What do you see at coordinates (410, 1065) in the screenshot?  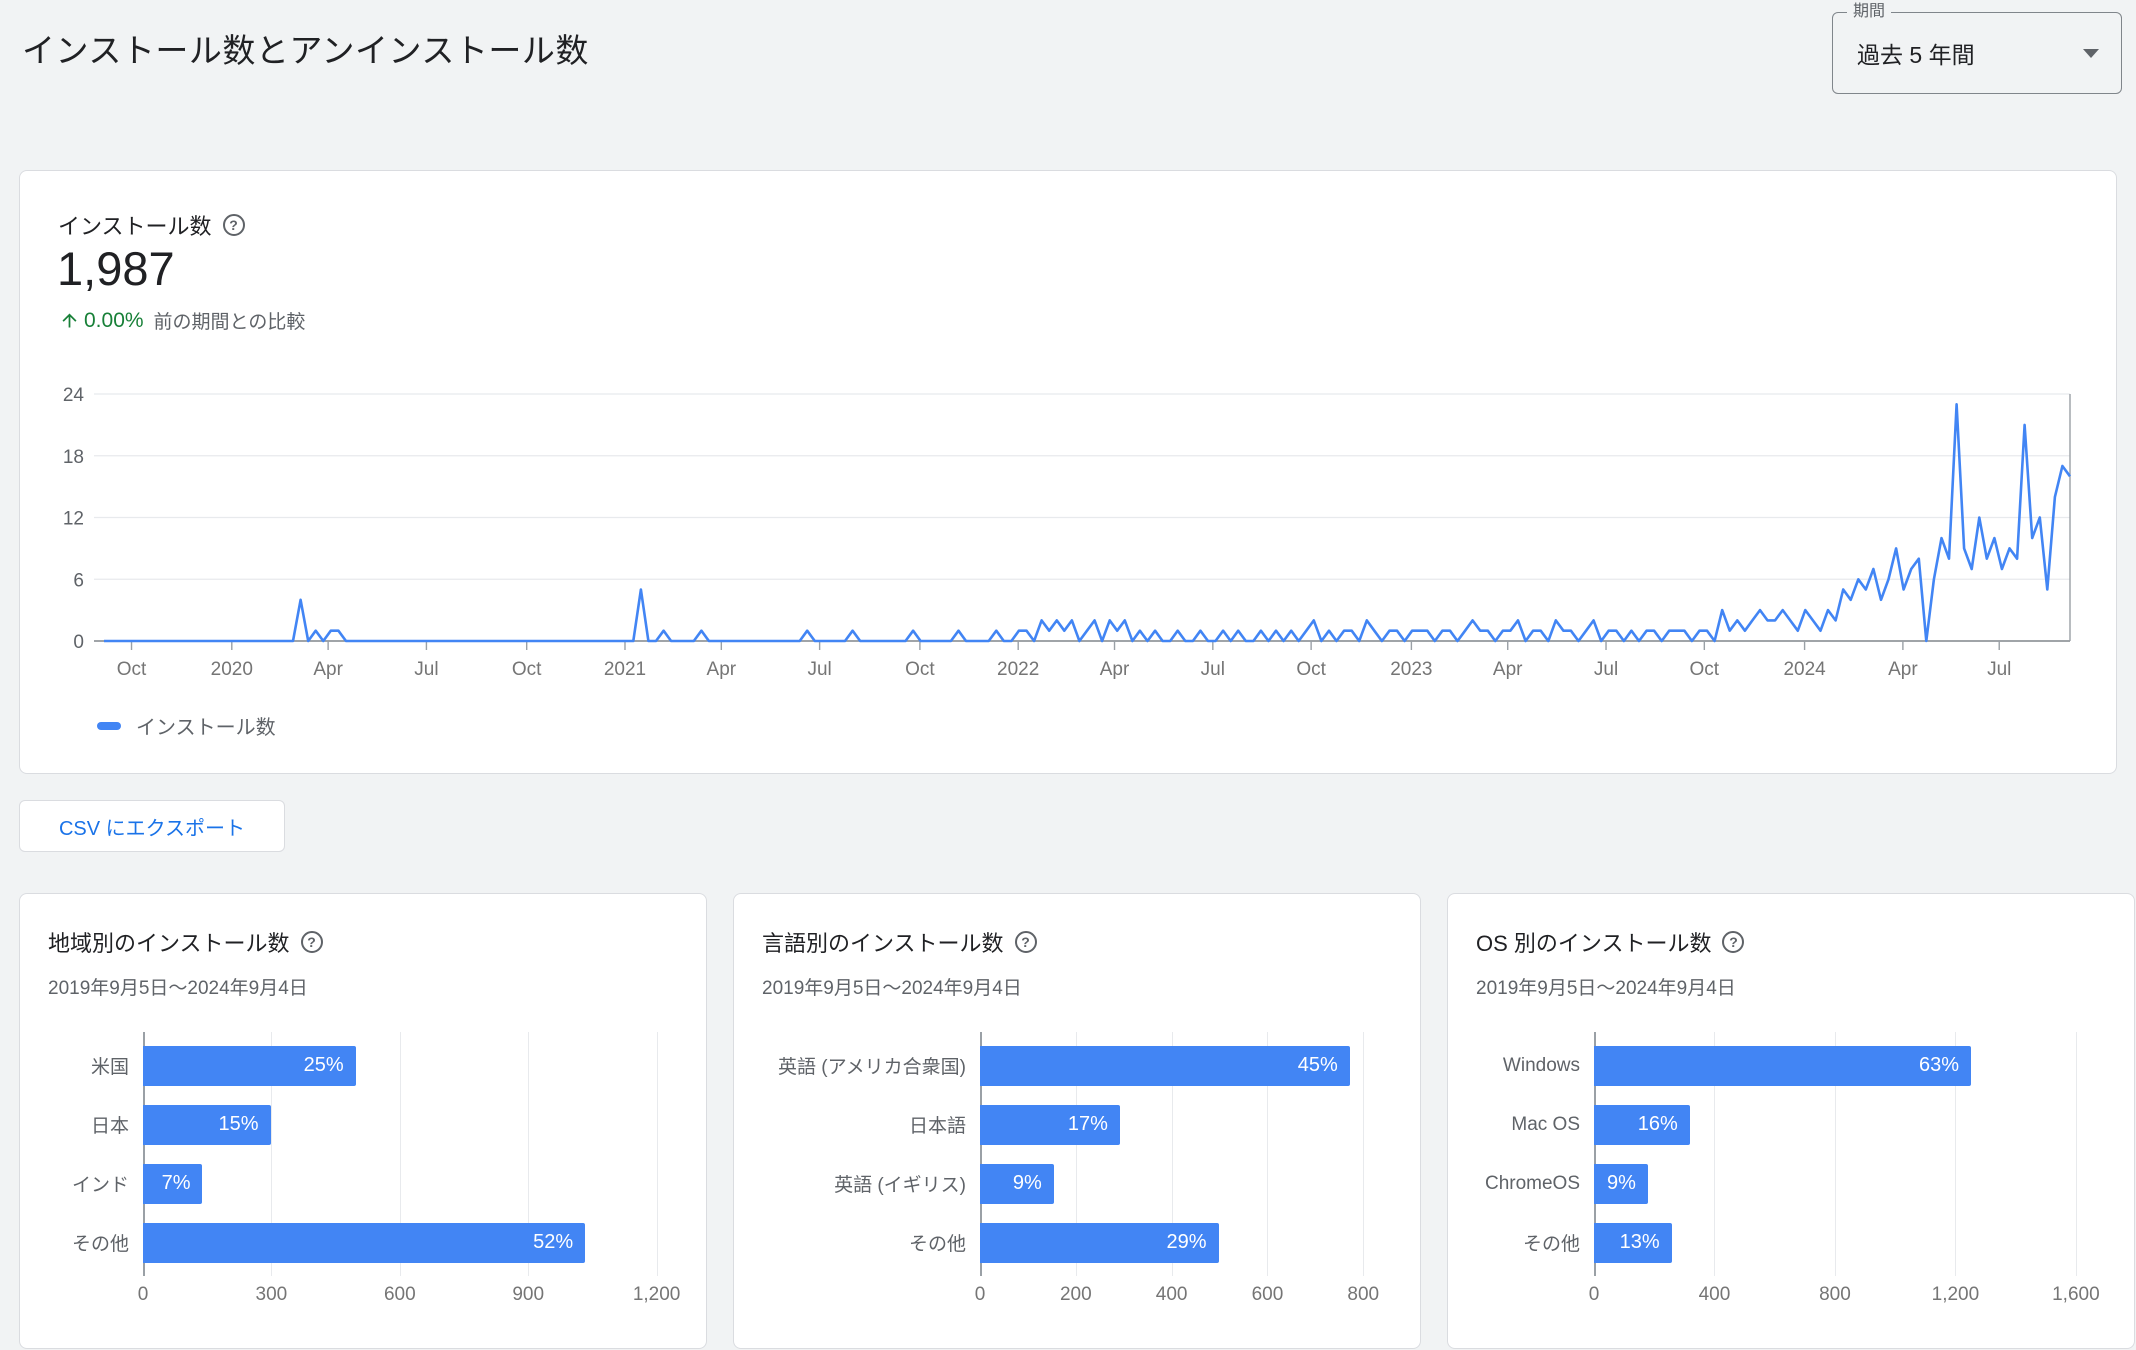 I see `bar-row: 25%` at bounding box center [410, 1065].